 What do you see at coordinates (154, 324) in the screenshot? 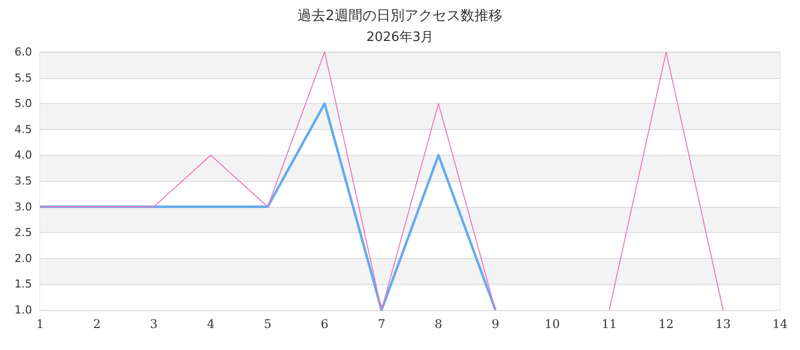
I see `x-tick-label: 3` at bounding box center [154, 324].